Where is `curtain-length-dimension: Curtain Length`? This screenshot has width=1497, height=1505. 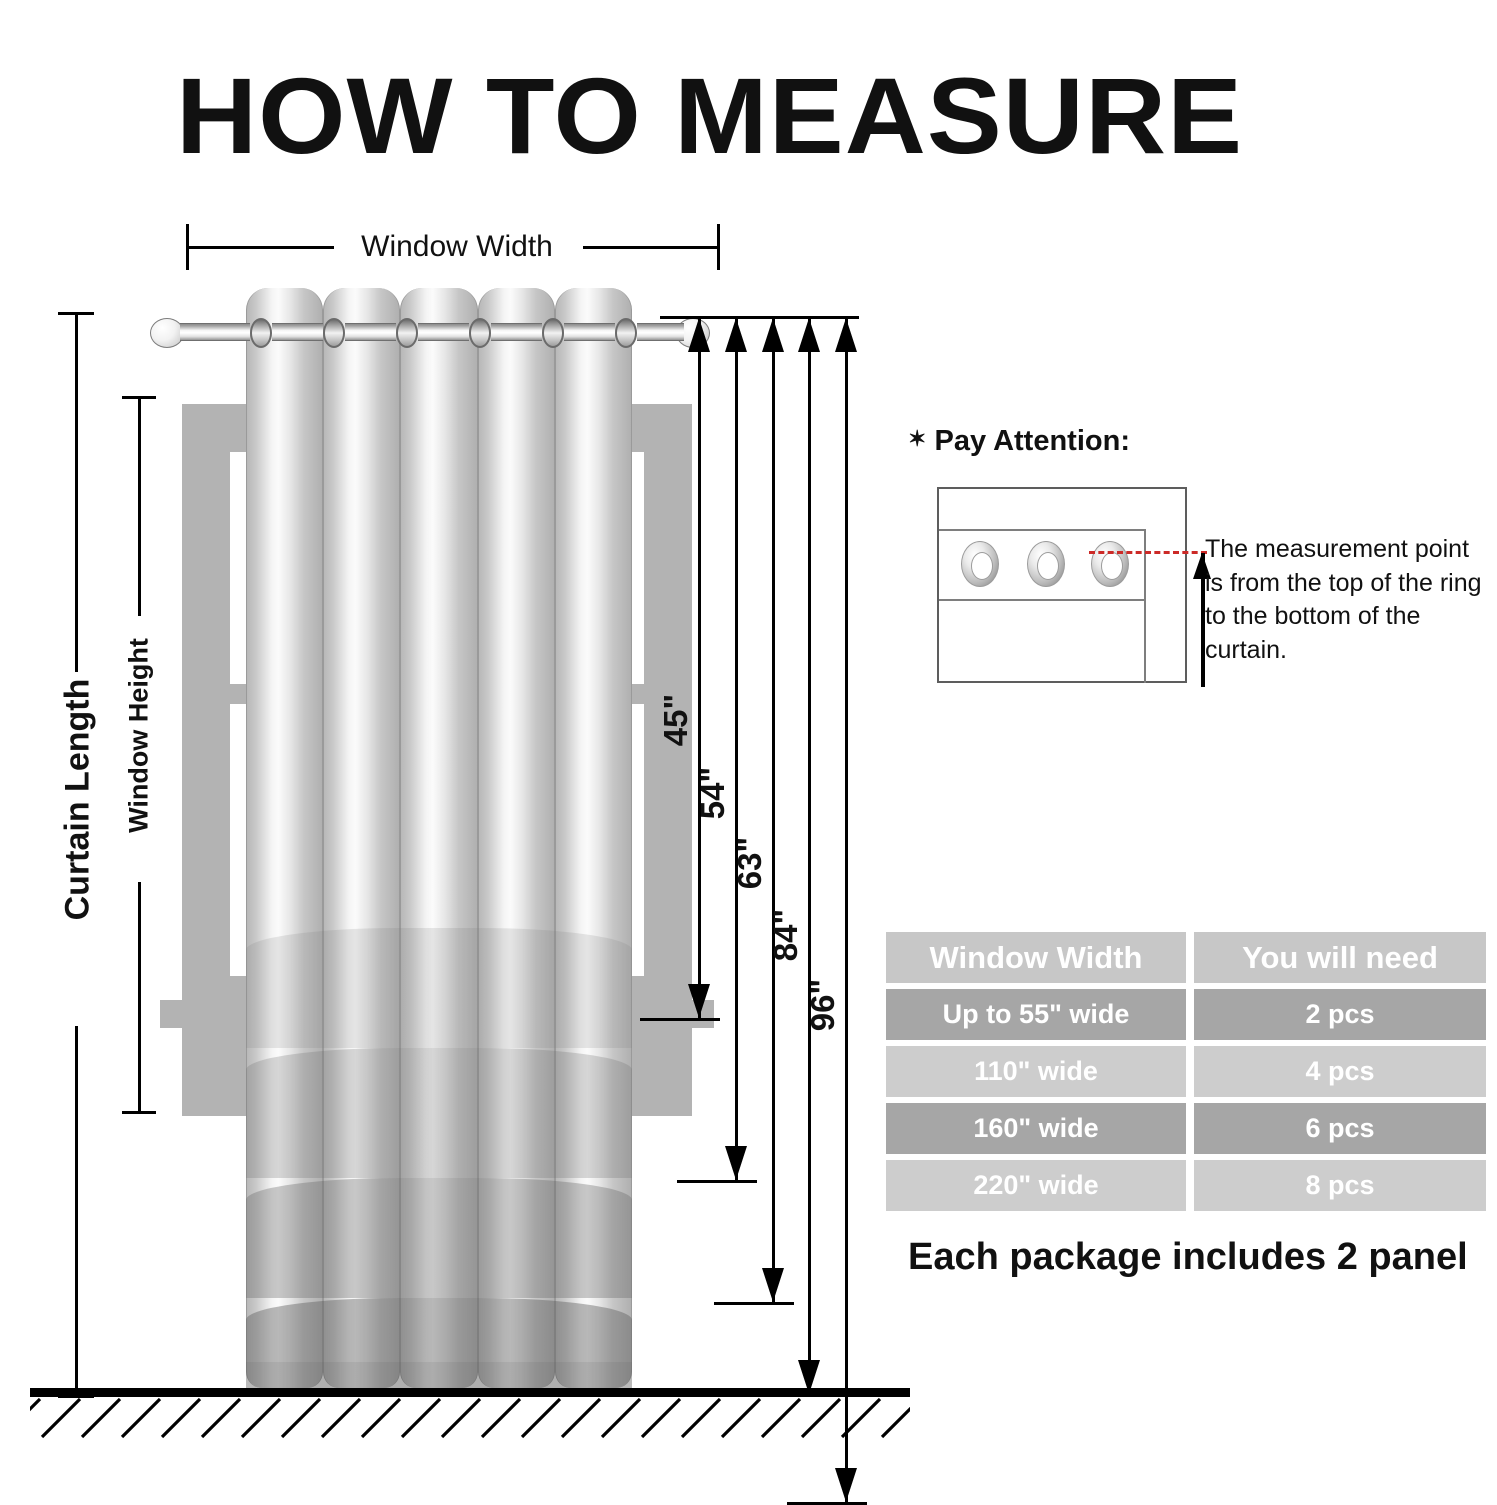
curtain-length-dimension: Curtain Length is located at coordinates (77, 855).